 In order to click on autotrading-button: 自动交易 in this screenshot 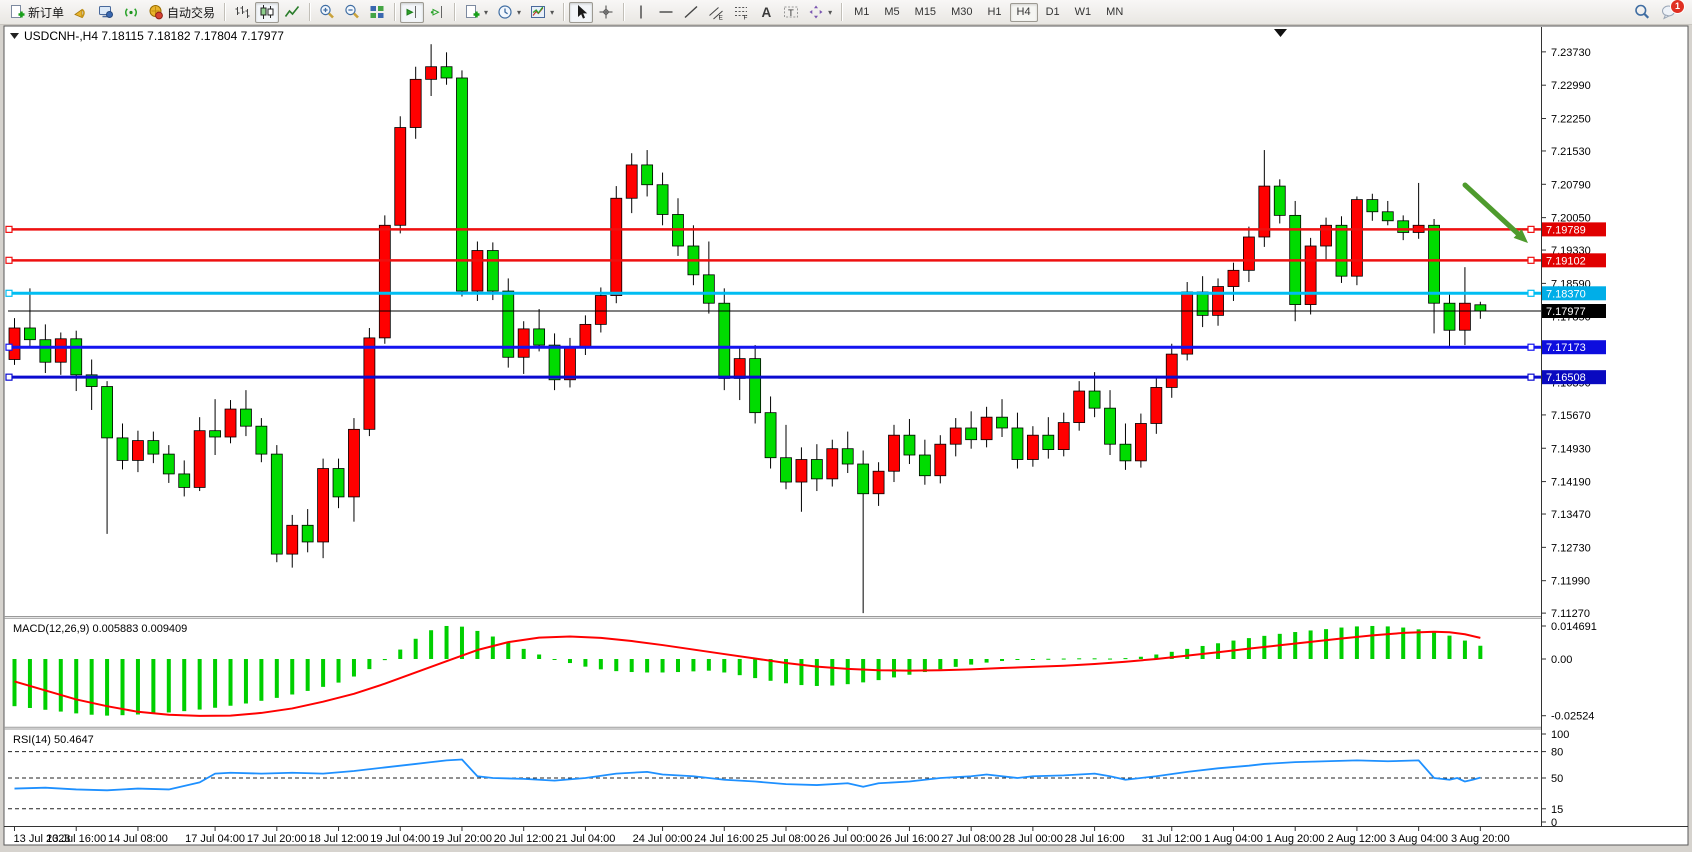, I will do `click(181, 12)`.